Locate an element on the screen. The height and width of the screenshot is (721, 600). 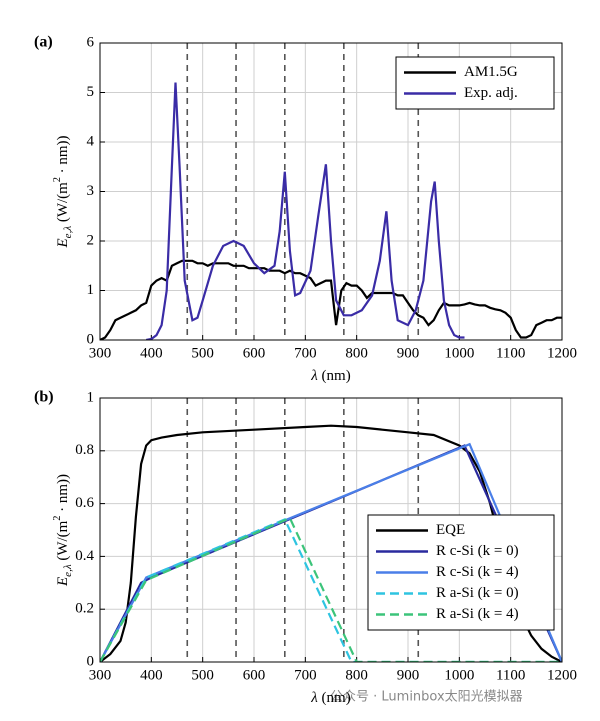
y-tick-label: 0.6 is located at coordinates (84, 503).